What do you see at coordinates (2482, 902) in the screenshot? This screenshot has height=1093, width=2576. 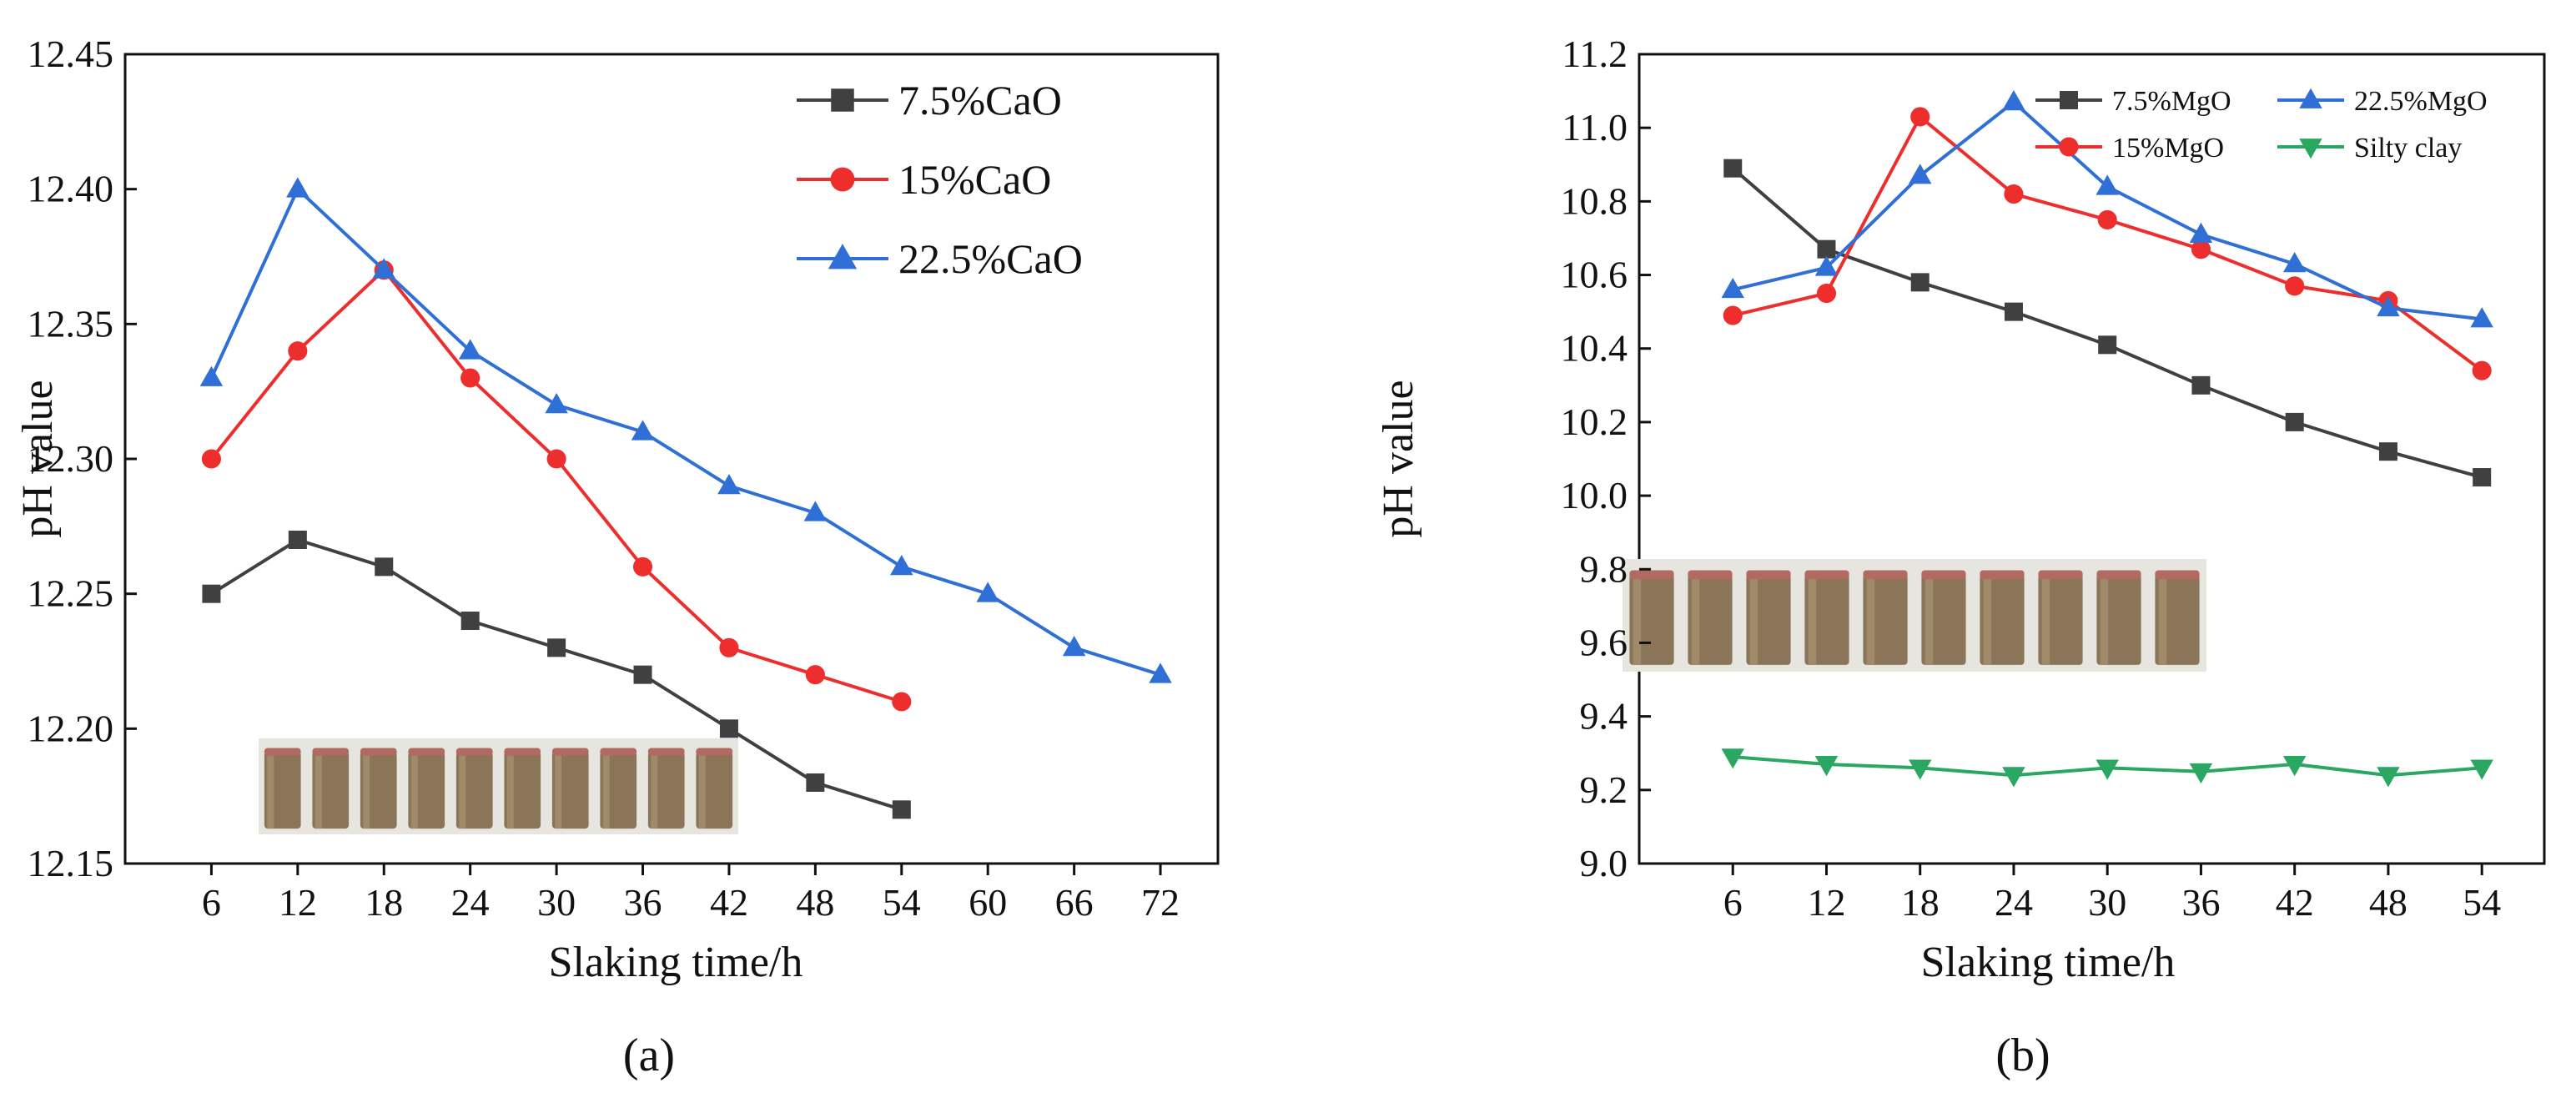 I see `x-tick-label: 54` at bounding box center [2482, 902].